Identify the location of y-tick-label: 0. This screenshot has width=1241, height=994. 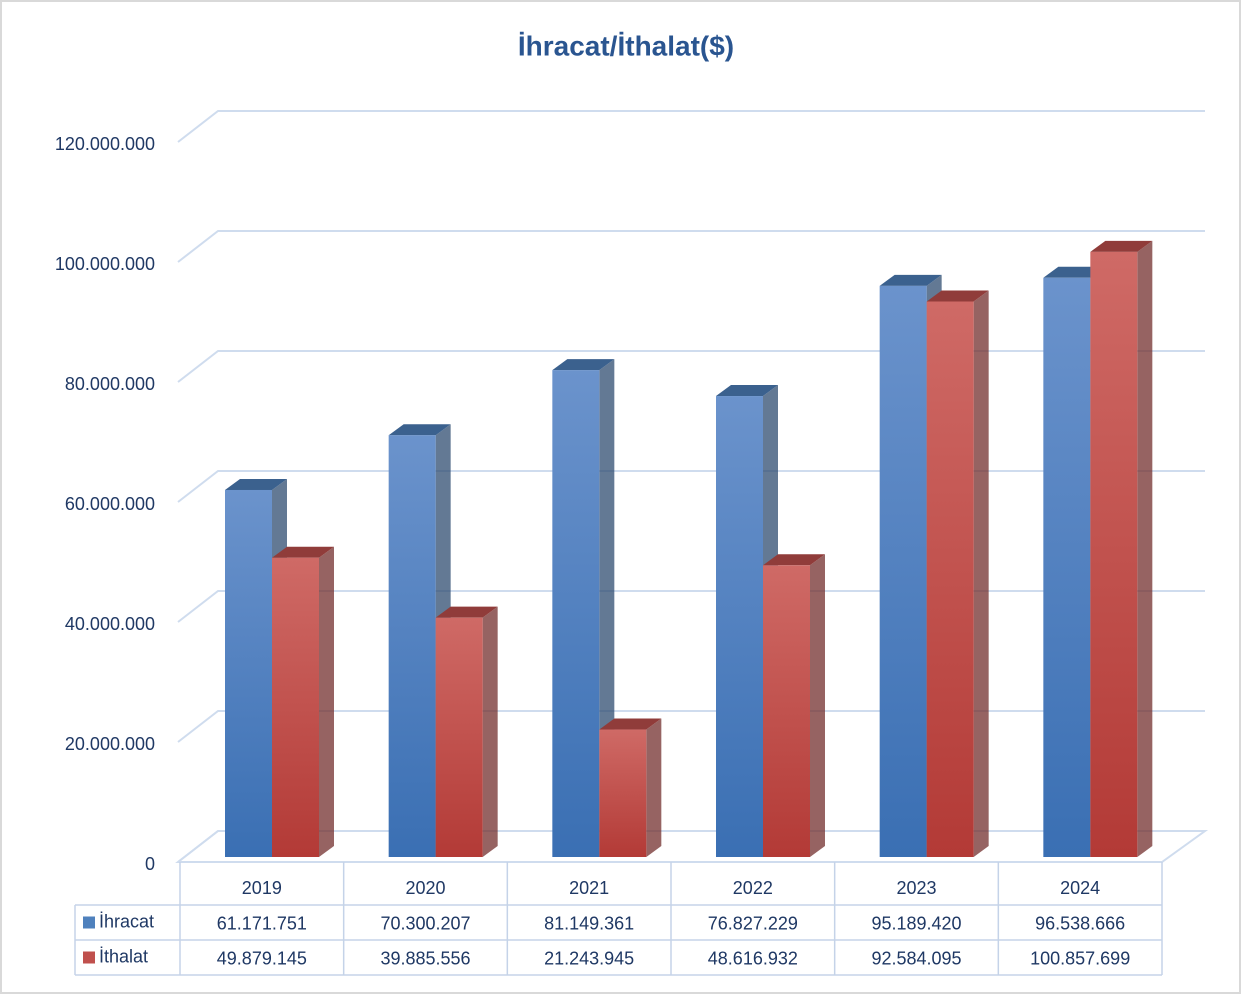
(150, 864).